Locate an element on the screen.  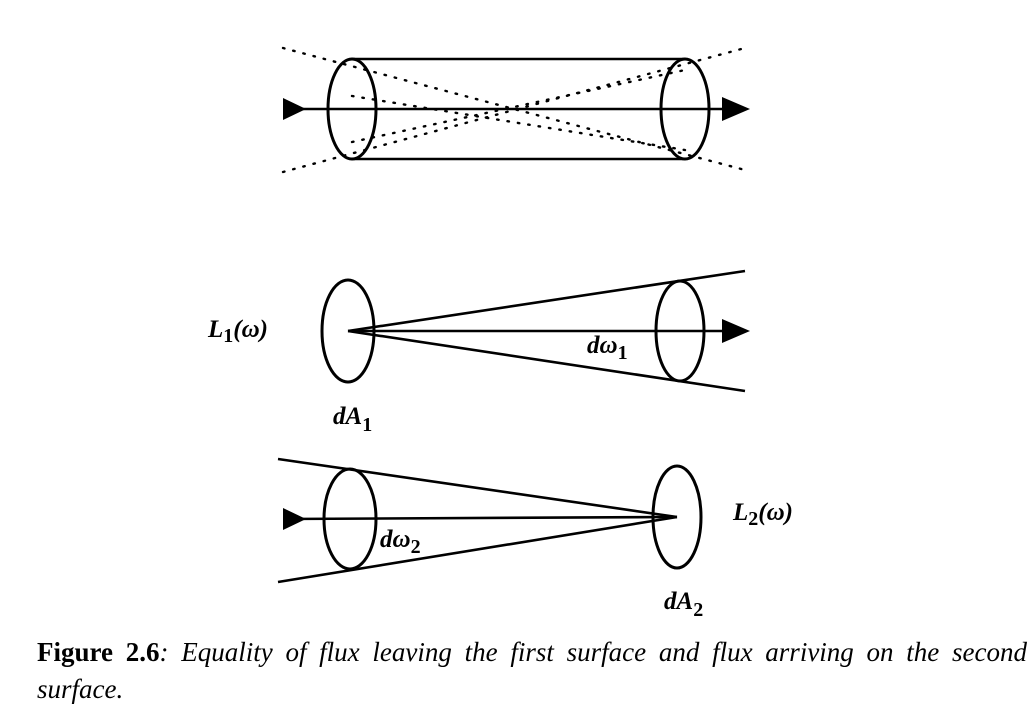
radiance-L1-label: L1(ω) is located at coordinates (237, 331).